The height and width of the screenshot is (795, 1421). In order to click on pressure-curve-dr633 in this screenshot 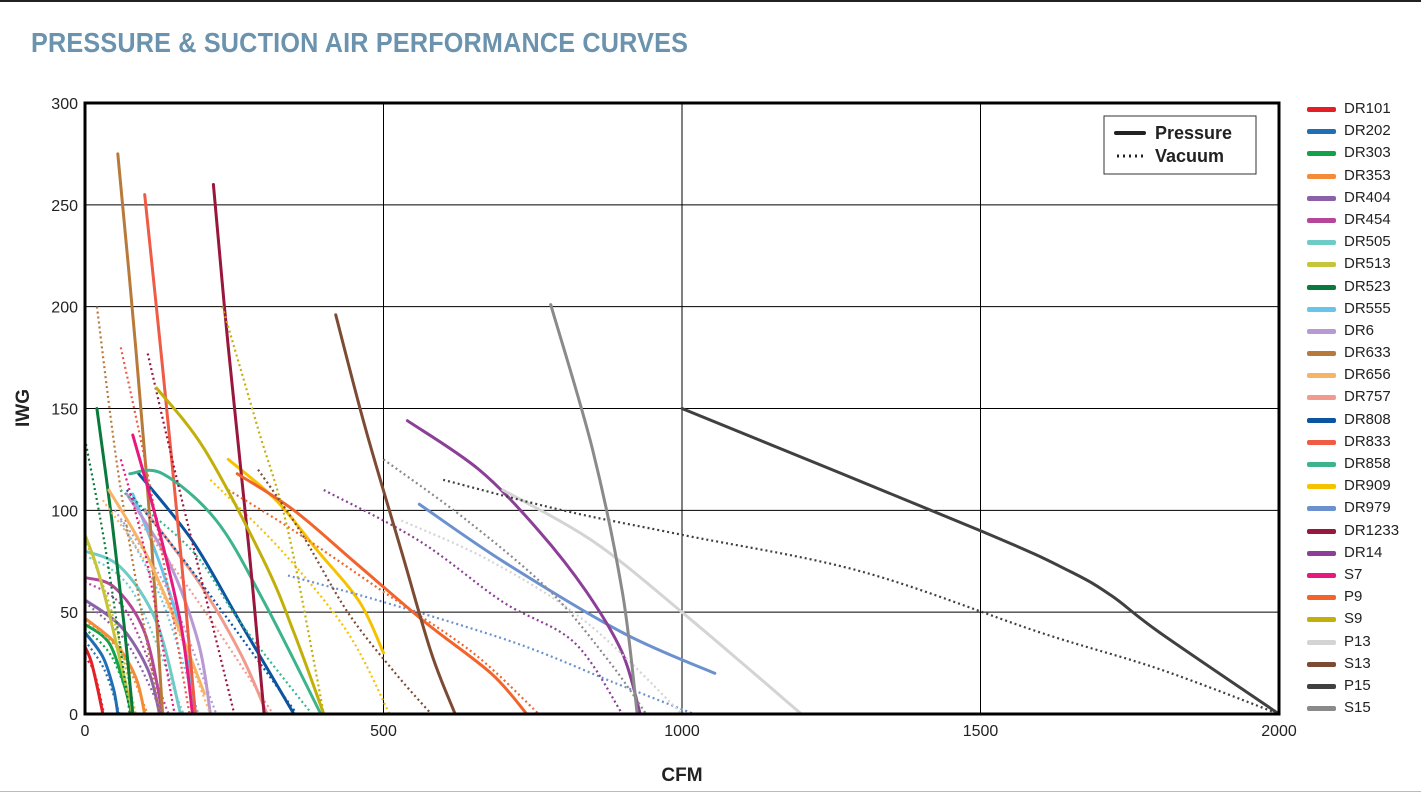, I will do `click(140, 434)`.